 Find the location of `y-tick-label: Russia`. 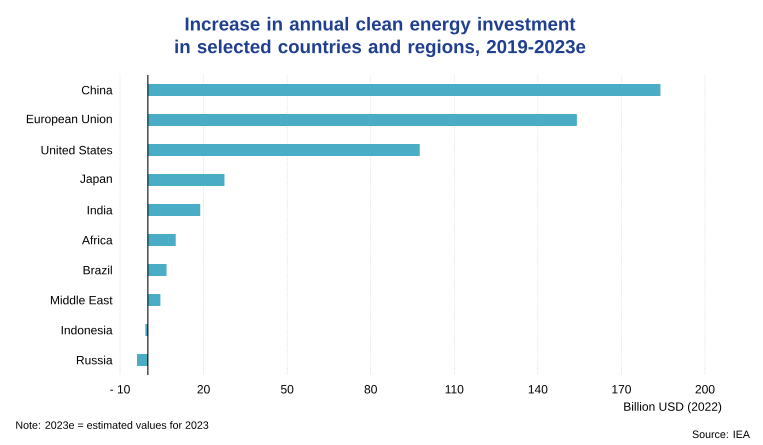

y-tick-label: Russia is located at coordinates (94, 360).